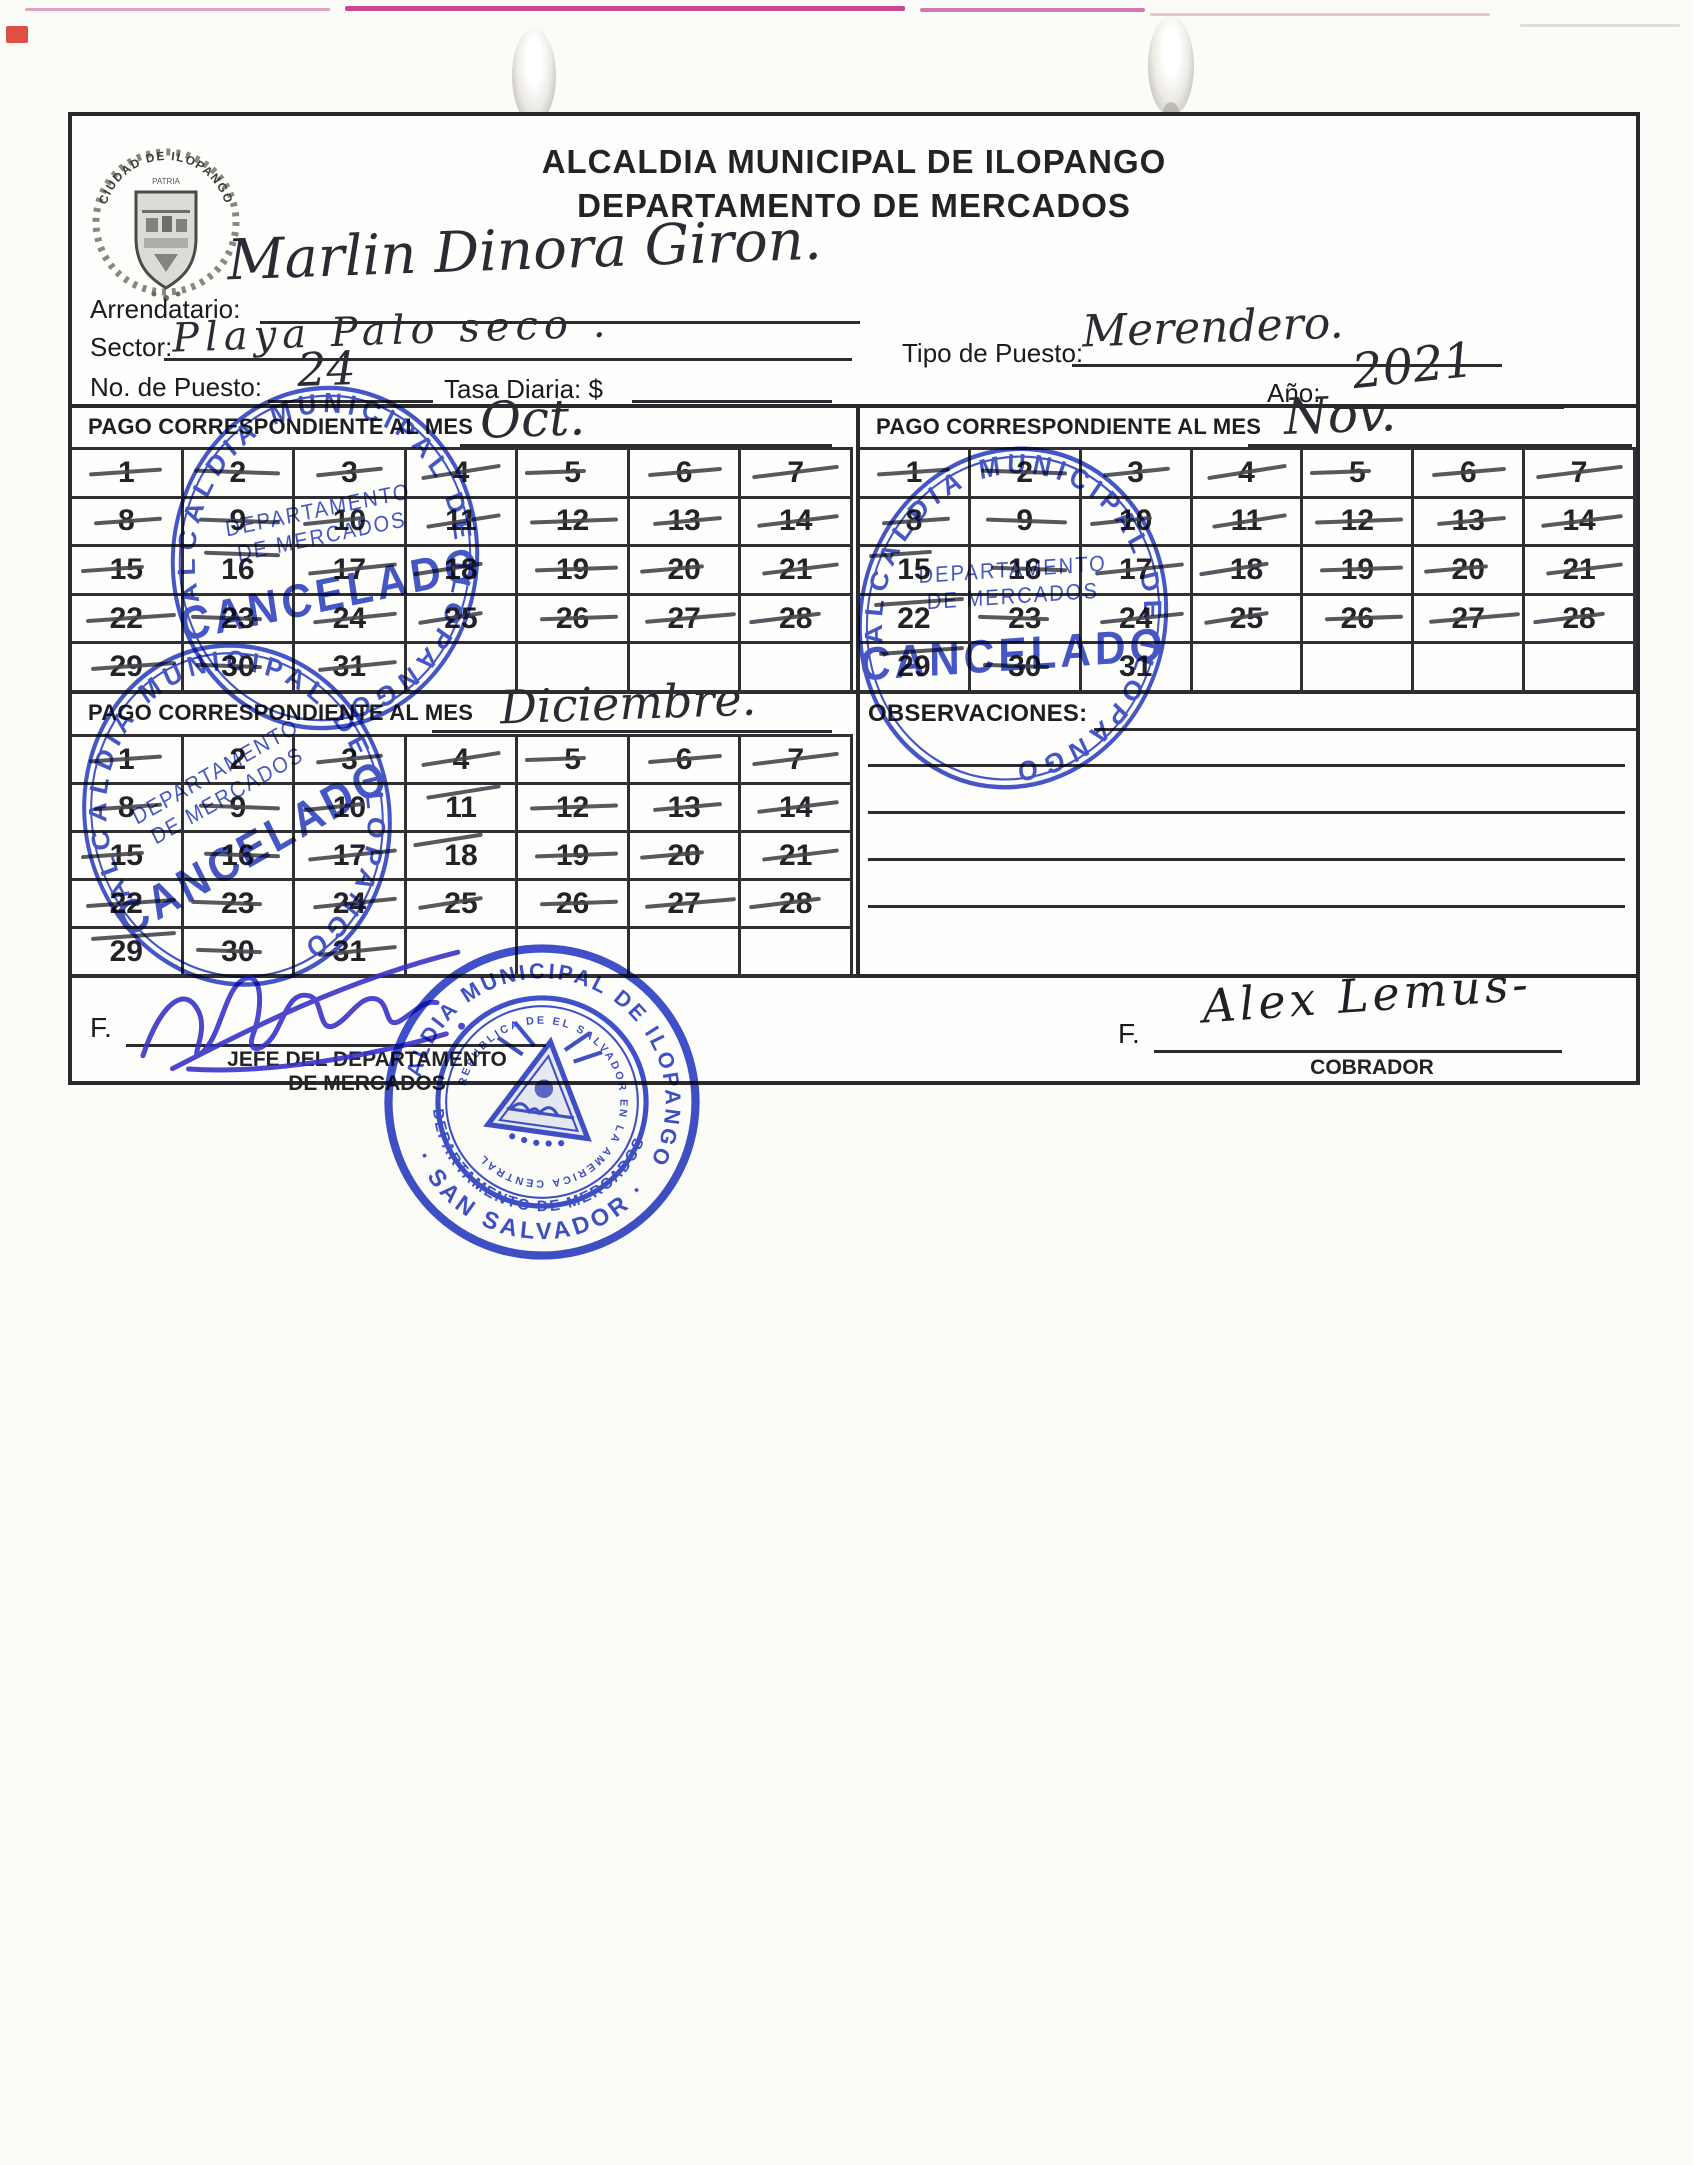  I want to click on arrendatario-label: Arrendatario:, so click(165, 309).